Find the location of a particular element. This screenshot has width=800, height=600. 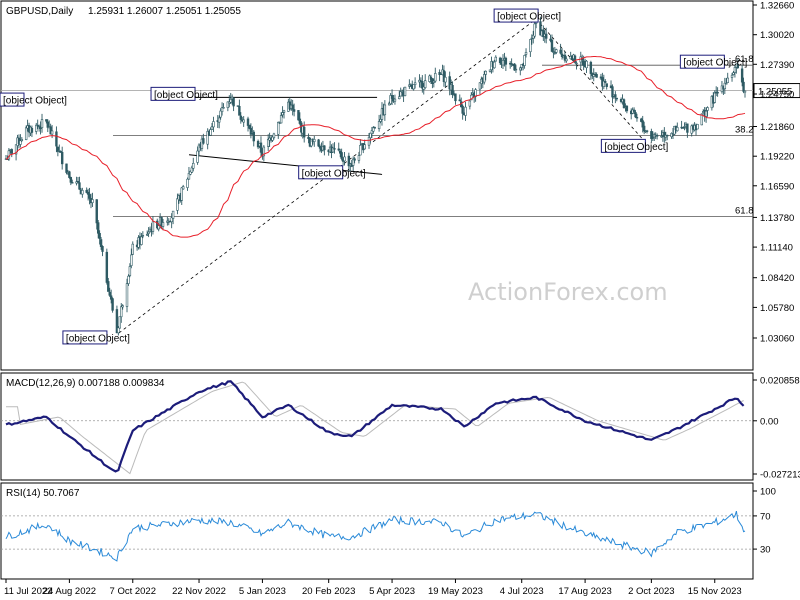

date-tick-label: 5 Jan 2023 is located at coordinates (262, 591).